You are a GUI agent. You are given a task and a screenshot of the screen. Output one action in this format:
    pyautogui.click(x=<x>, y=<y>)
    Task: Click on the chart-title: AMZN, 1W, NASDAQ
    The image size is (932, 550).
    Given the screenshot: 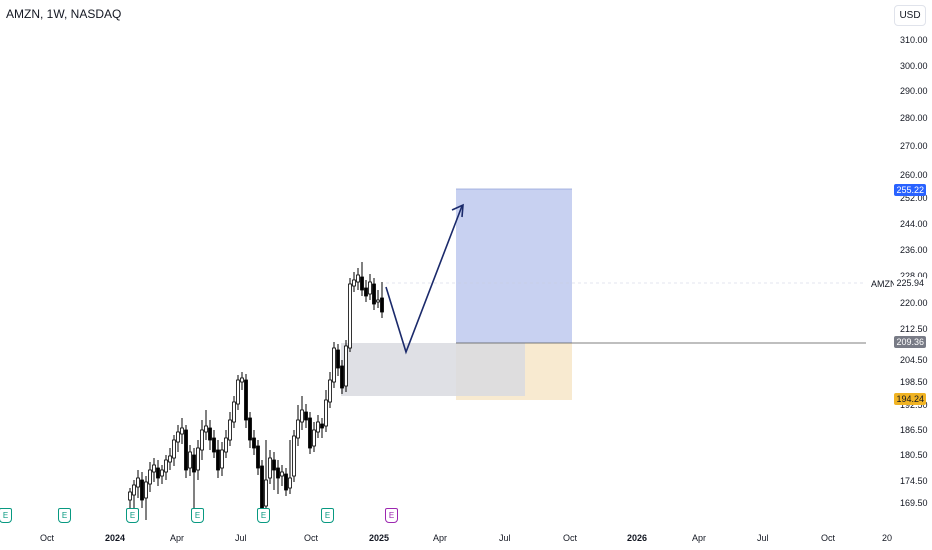 What is the action you would take?
    pyautogui.click(x=64, y=14)
    